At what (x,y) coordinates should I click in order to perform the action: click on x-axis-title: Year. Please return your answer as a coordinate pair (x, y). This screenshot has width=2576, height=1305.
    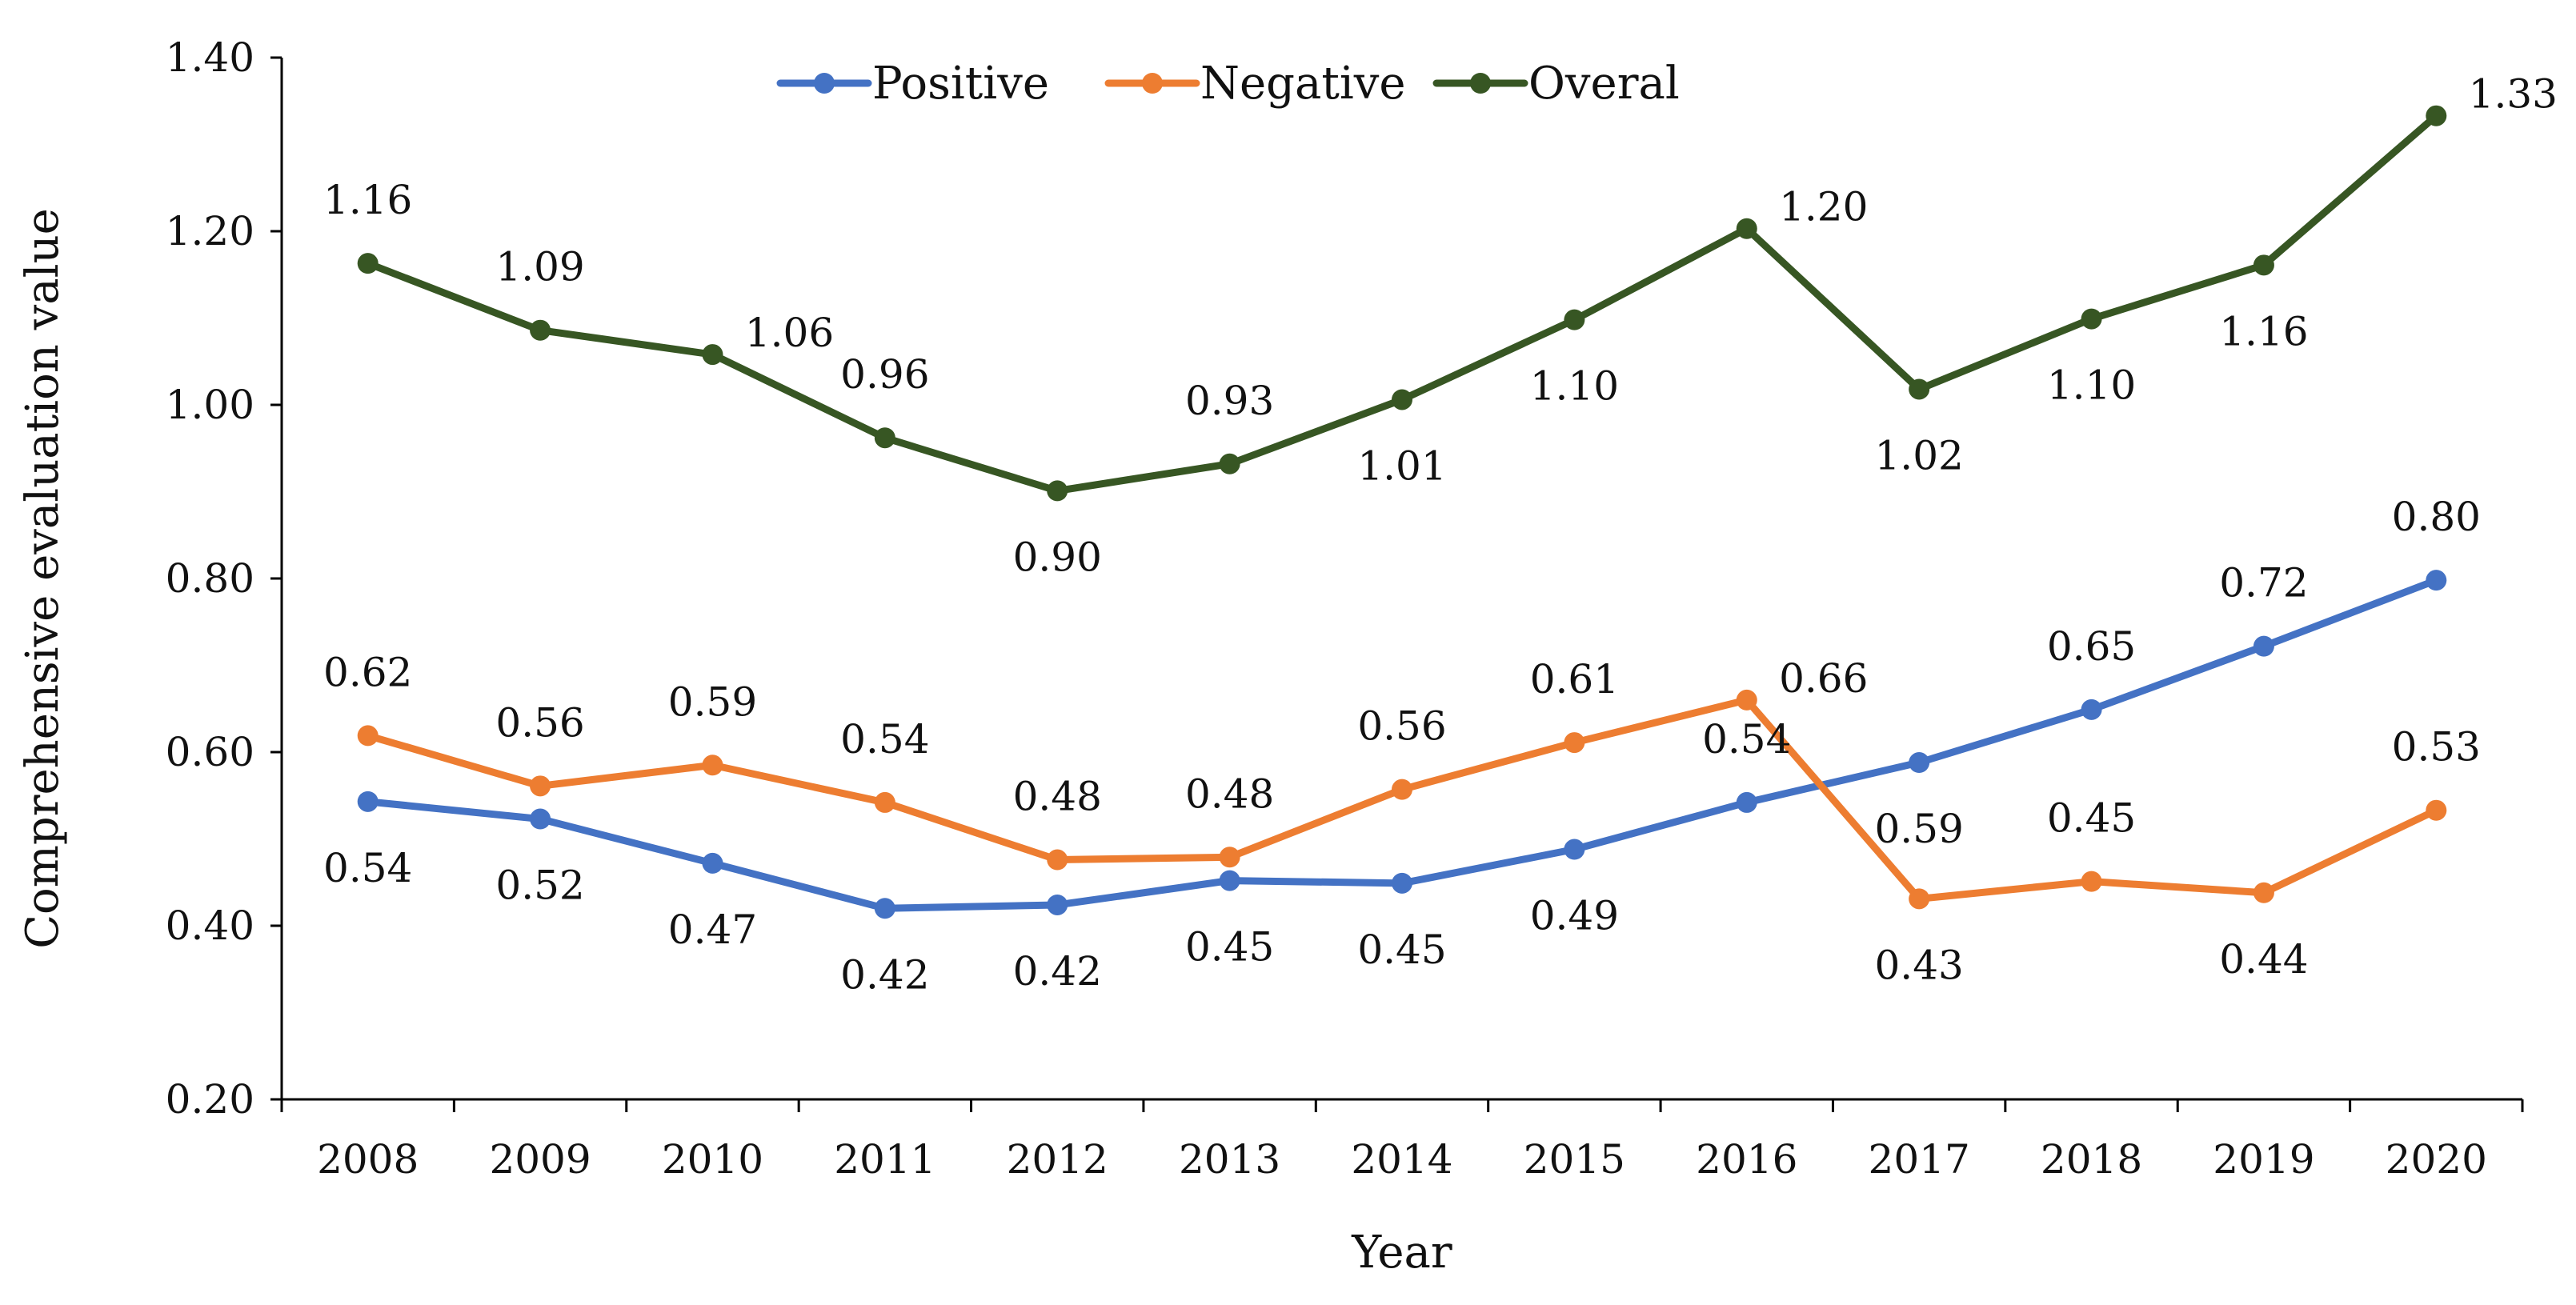
    Looking at the image, I should click on (1401, 1253).